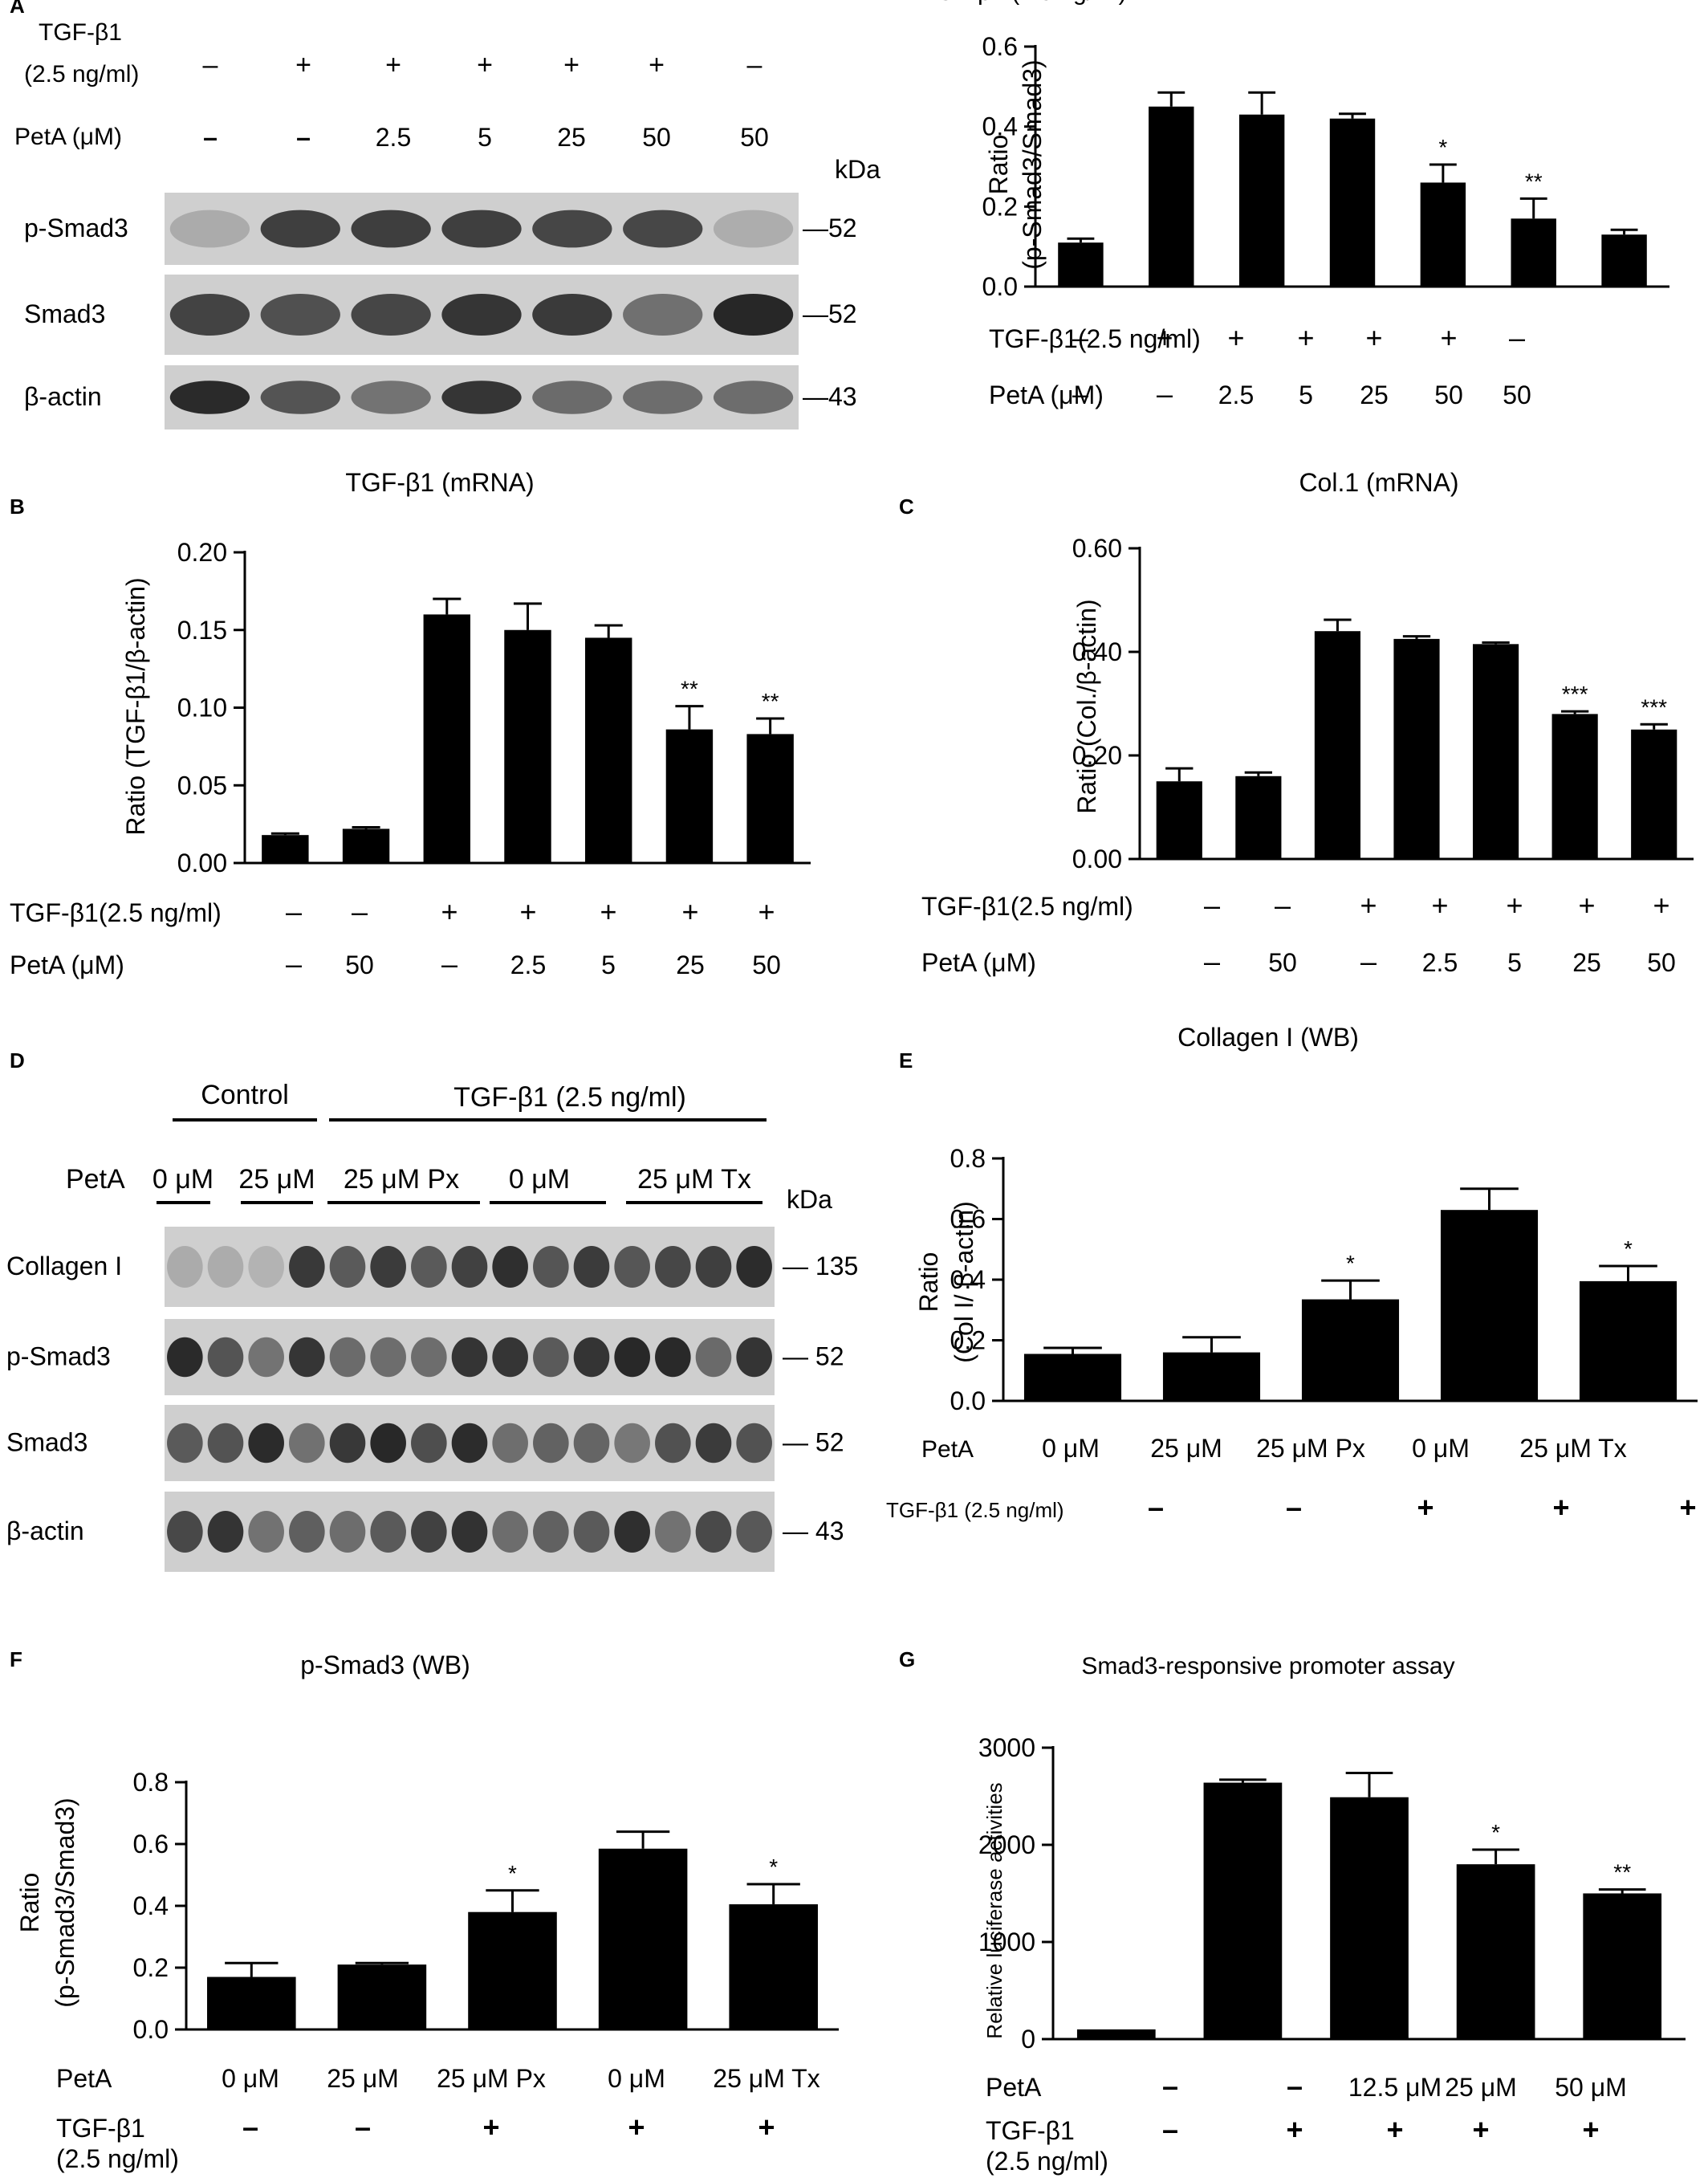  What do you see at coordinates (528, 965) in the screenshot?
I see `condition-value: 2.5` at bounding box center [528, 965].